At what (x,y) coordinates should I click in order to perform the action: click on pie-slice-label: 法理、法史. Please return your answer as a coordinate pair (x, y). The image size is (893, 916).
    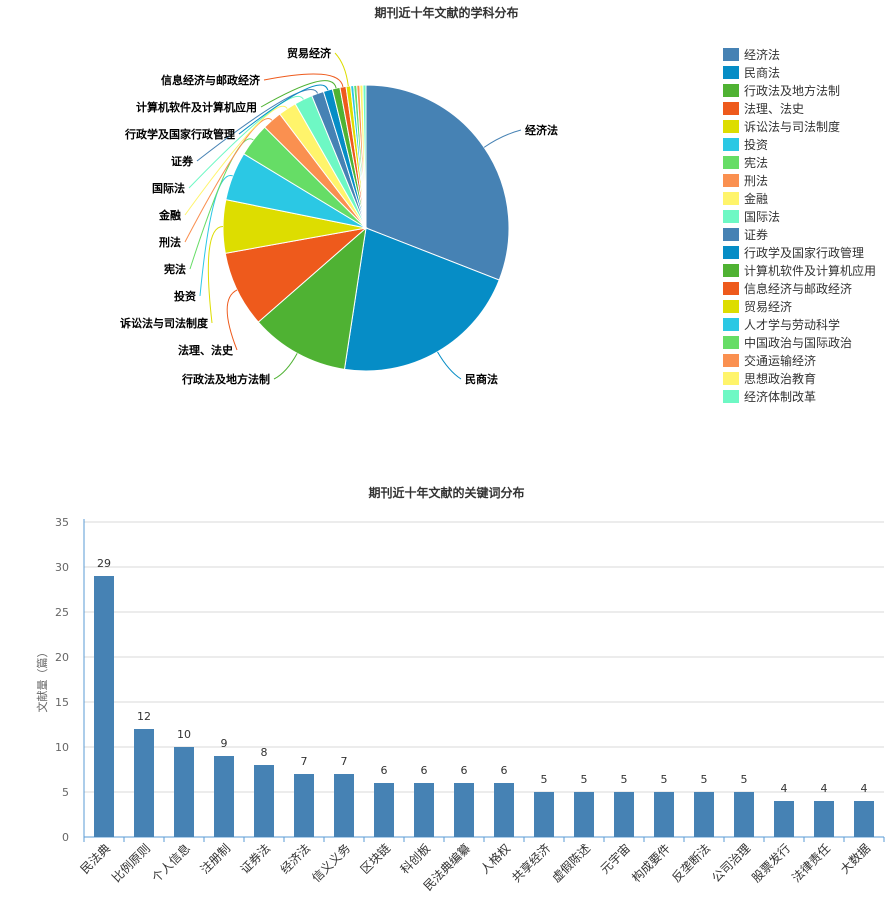
    Looking at the image, I should click on (206, 350).